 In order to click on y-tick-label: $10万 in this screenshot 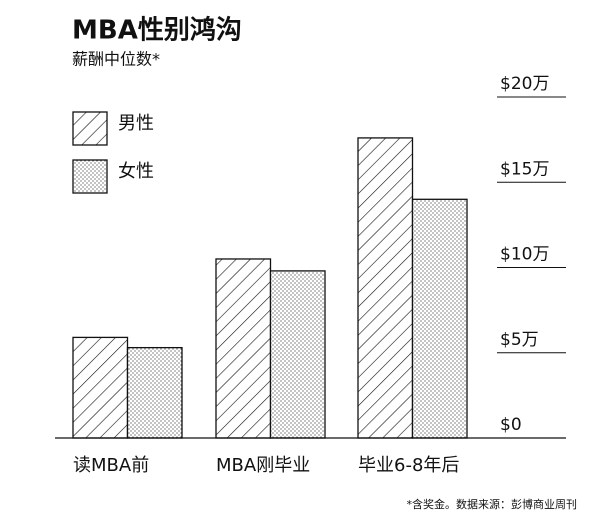, I will do `click(524, 255)`.